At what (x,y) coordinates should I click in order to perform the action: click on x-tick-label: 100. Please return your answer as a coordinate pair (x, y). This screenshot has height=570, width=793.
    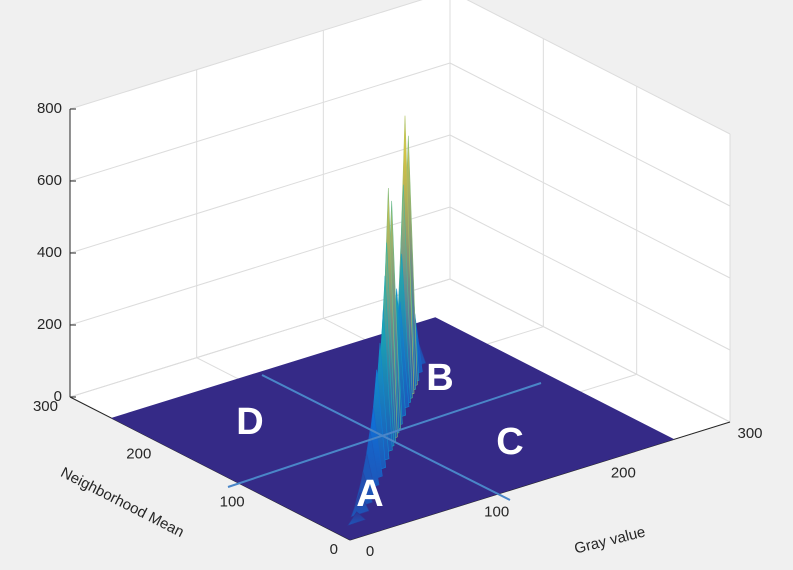
    Looking at the image, I should click on (496, 512).